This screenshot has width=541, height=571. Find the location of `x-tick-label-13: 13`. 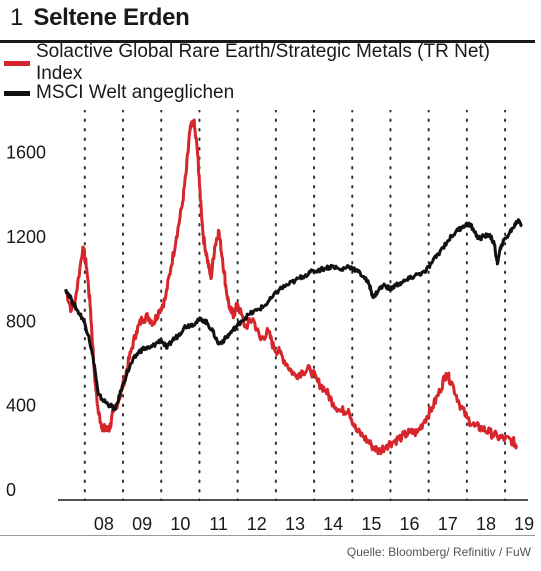

x-tick-label-13: 13 is located at coordinates (295, 522).